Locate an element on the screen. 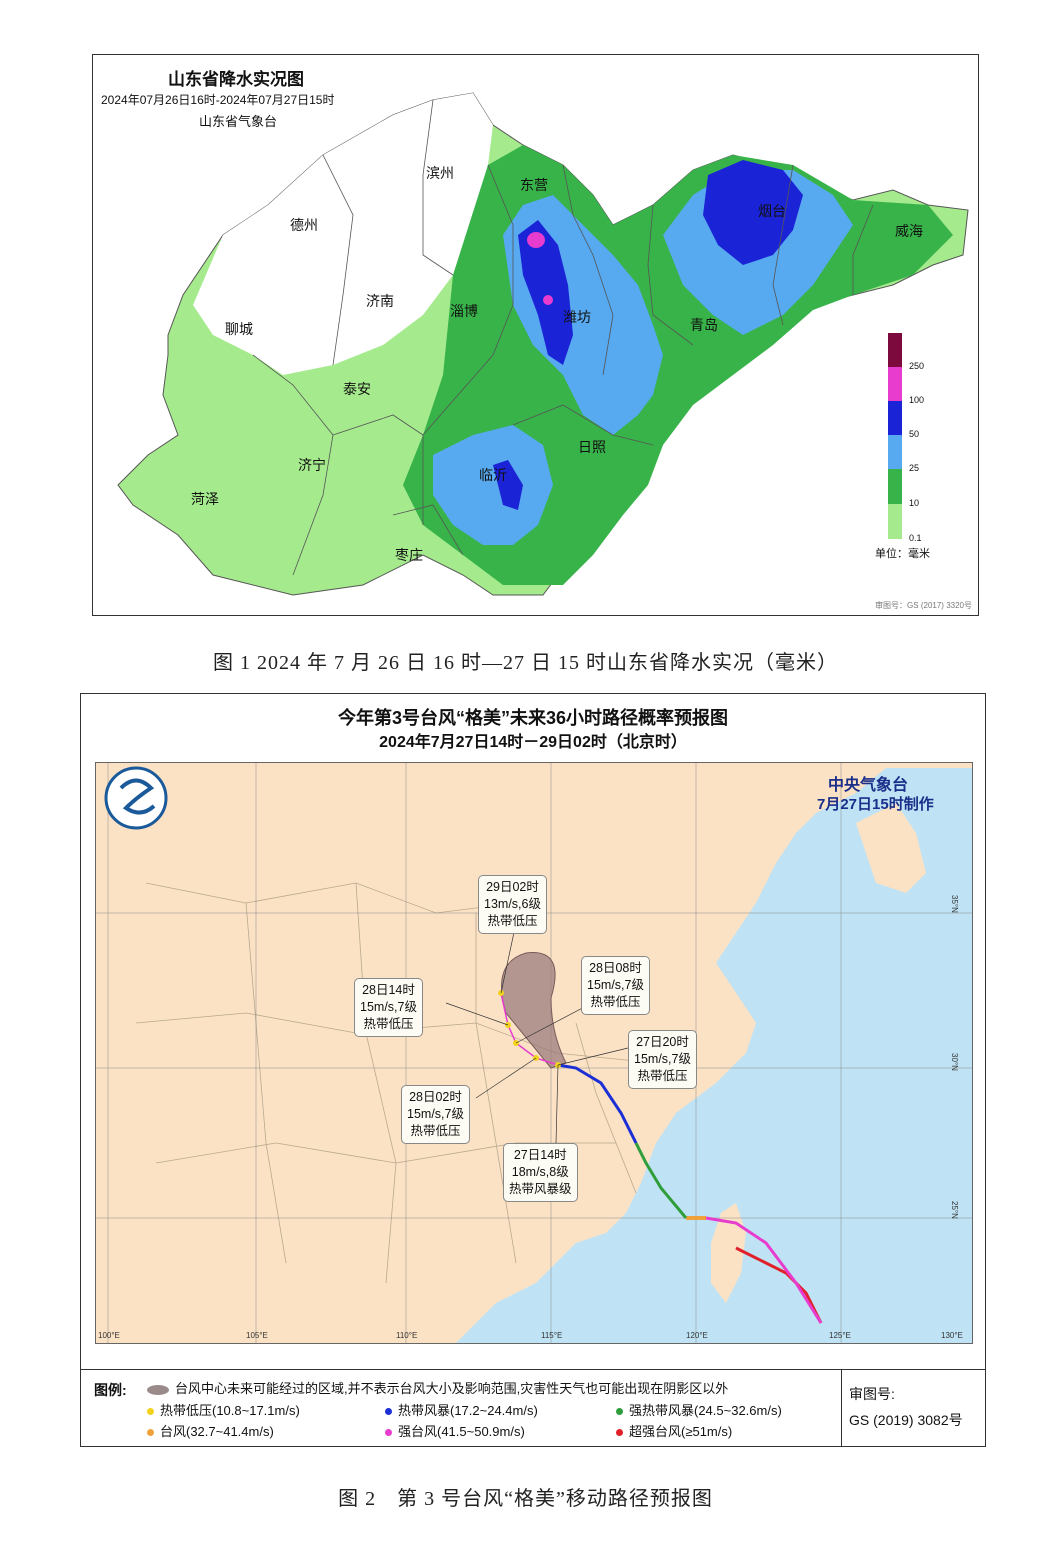 The image size is (1051, 1544). track-severe-tropical-storm is located at coordinates (661, 1180).